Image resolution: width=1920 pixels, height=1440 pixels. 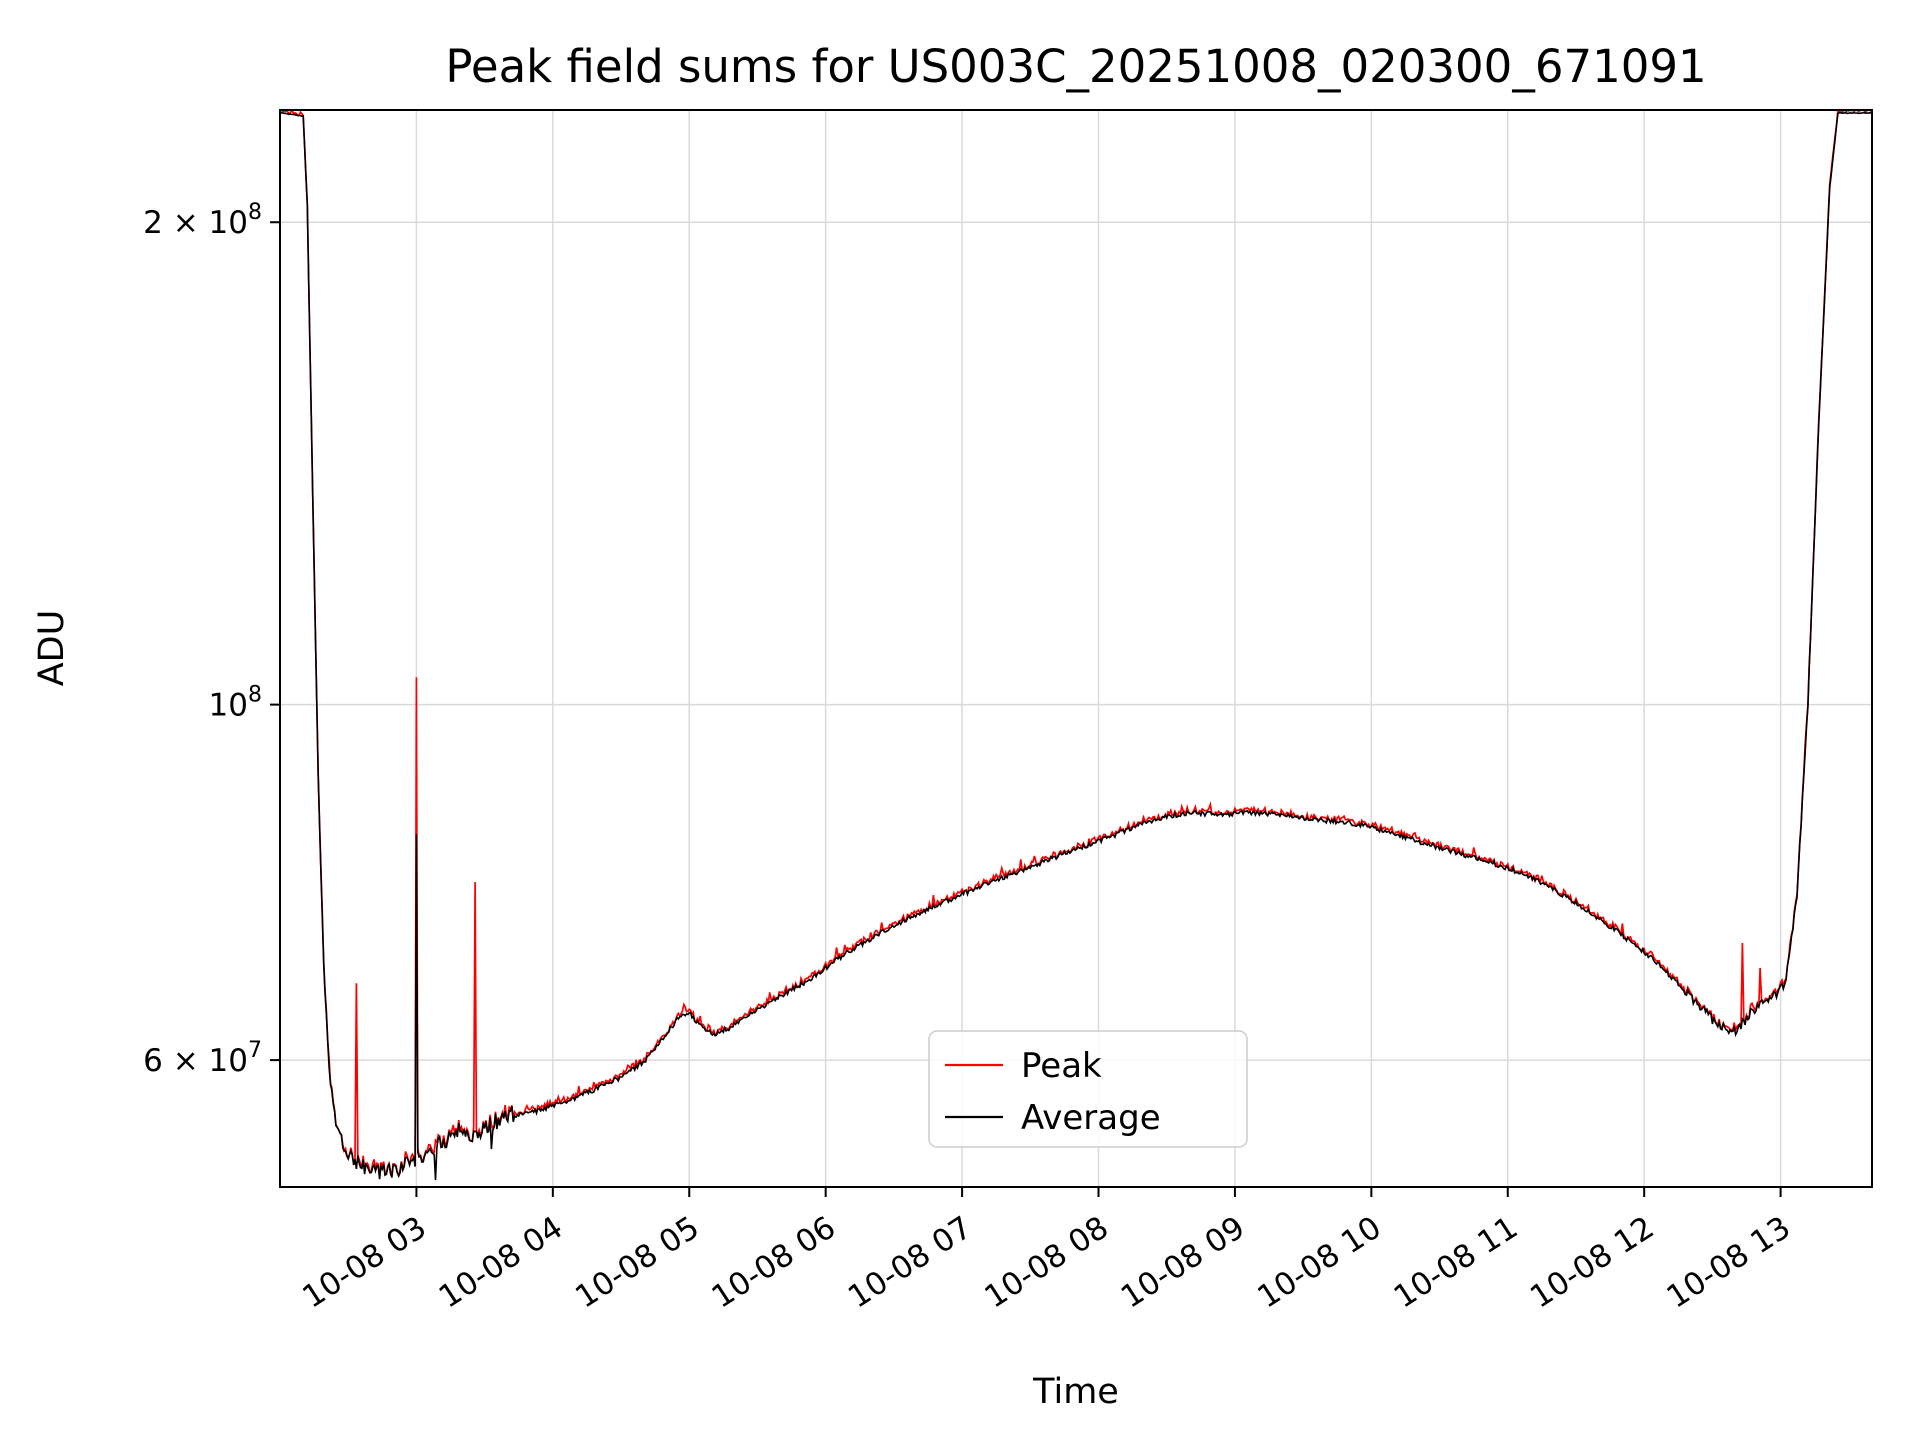 What do you see at coordinates (364, 1263) in the screenshot?
I see `x-tick-label: 10-08 03` at bounding box center [364, 1263].